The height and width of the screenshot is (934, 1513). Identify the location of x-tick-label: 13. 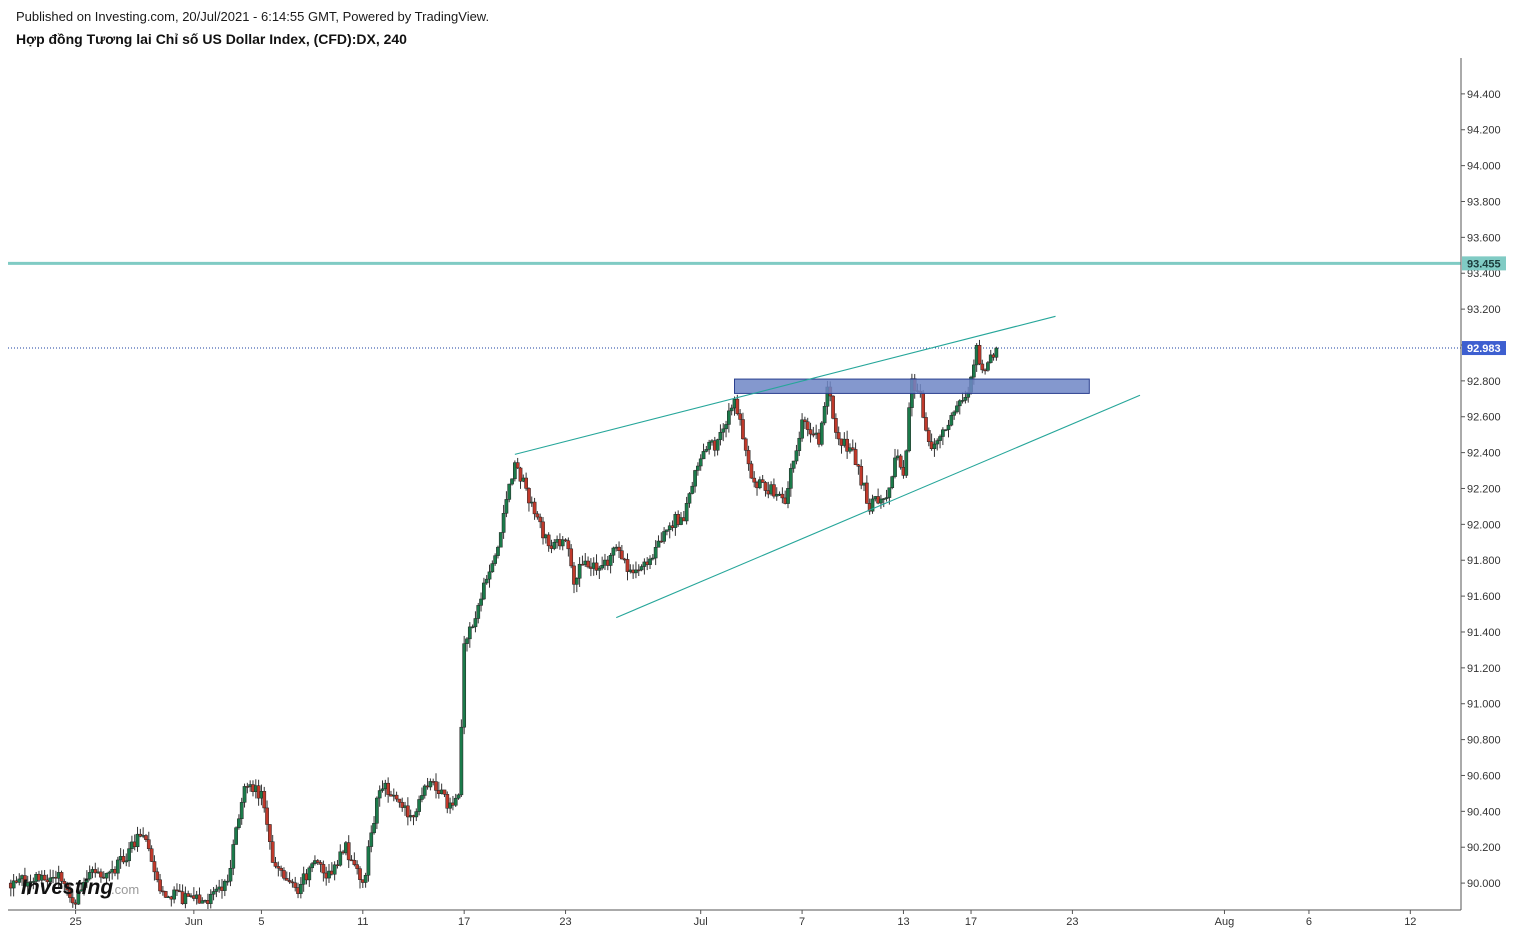
(903, 922).